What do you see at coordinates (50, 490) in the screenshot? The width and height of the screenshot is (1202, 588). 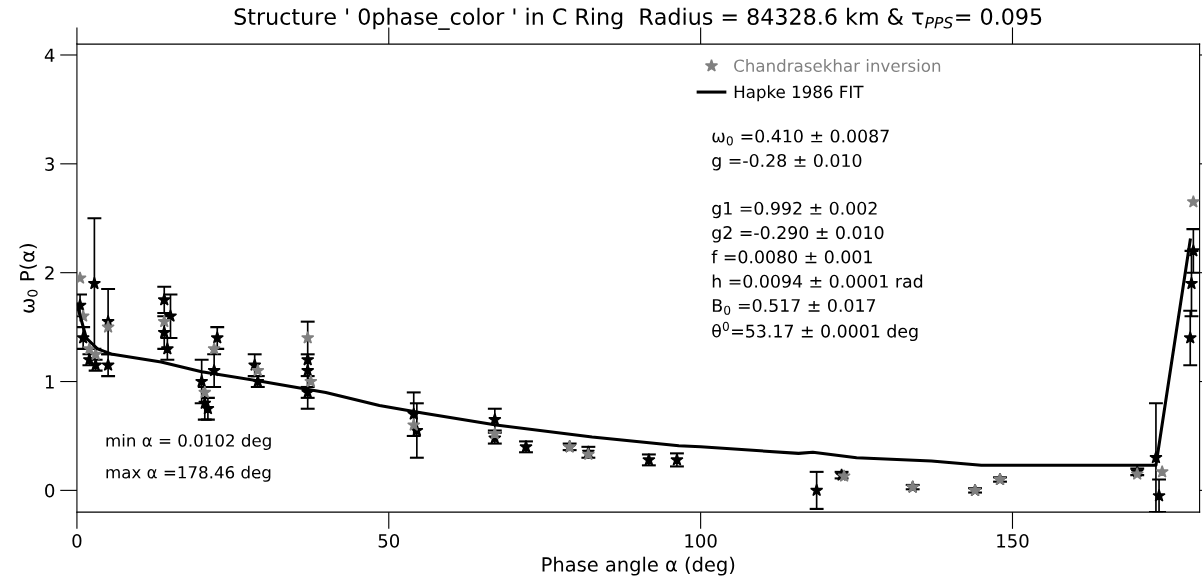 I see `y-tick-label: 0` at bounding box center [50, 490].